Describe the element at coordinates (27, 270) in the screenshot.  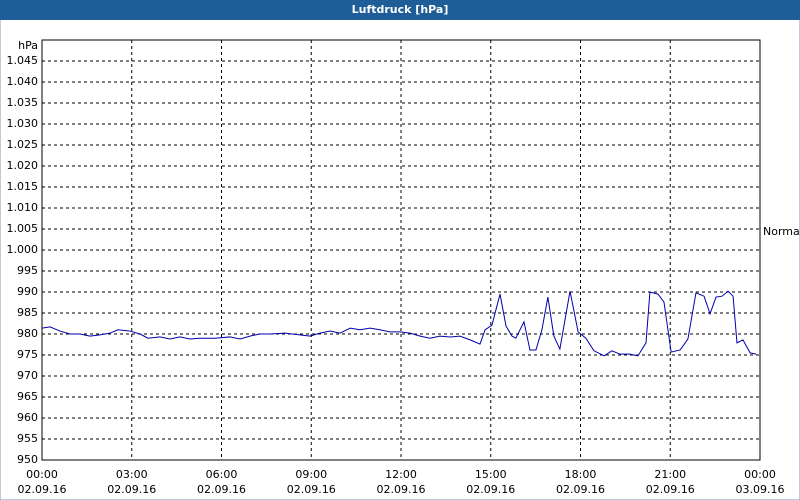
I see `y-tick-label: 995` at that location.